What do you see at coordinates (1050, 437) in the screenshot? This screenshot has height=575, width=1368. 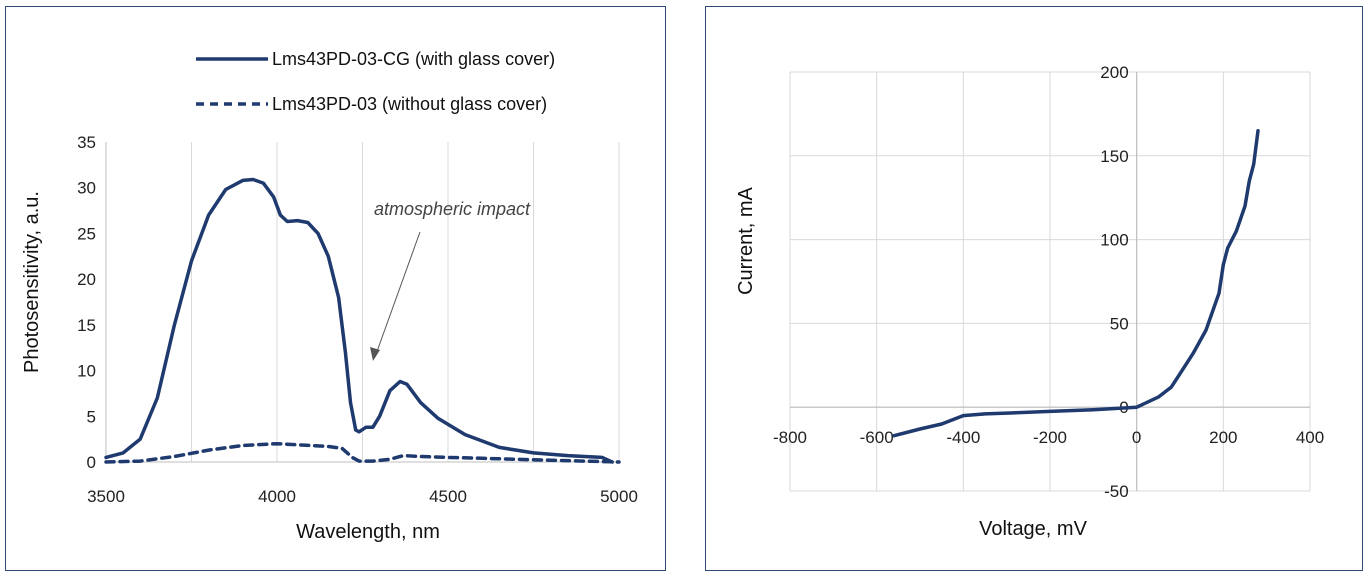 I see `x-tick-label: -200` at bounding box center [1050, 437].